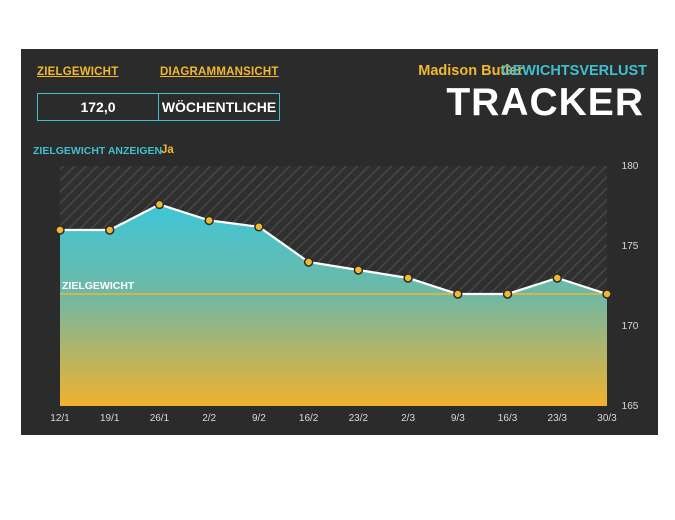 The image size is (675, 520). I want to click on x-tick-label: 2/3, so click(408, 418).